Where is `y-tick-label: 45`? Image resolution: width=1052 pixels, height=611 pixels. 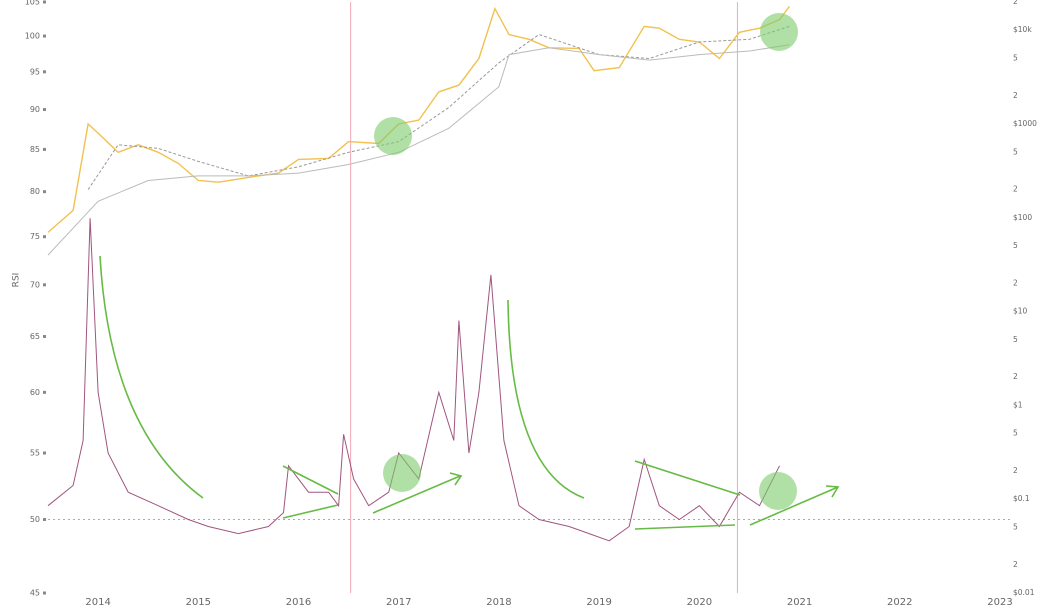
y-tick-label: 45 is located at coordinates (35, 593).